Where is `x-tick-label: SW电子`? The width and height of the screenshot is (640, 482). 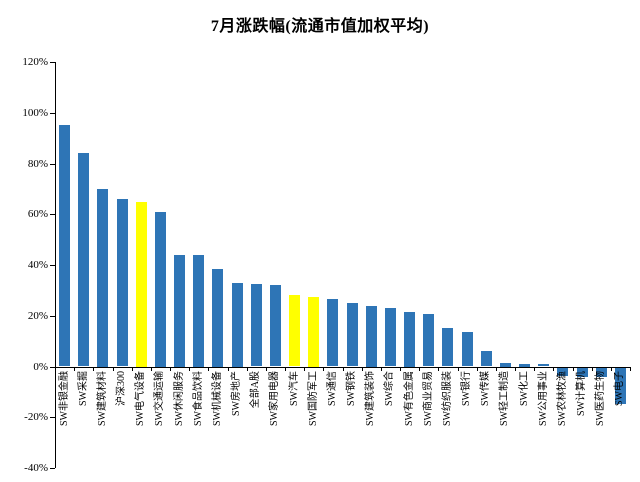
x-tick-label: SW电子 is located at coordinates (619, 388).